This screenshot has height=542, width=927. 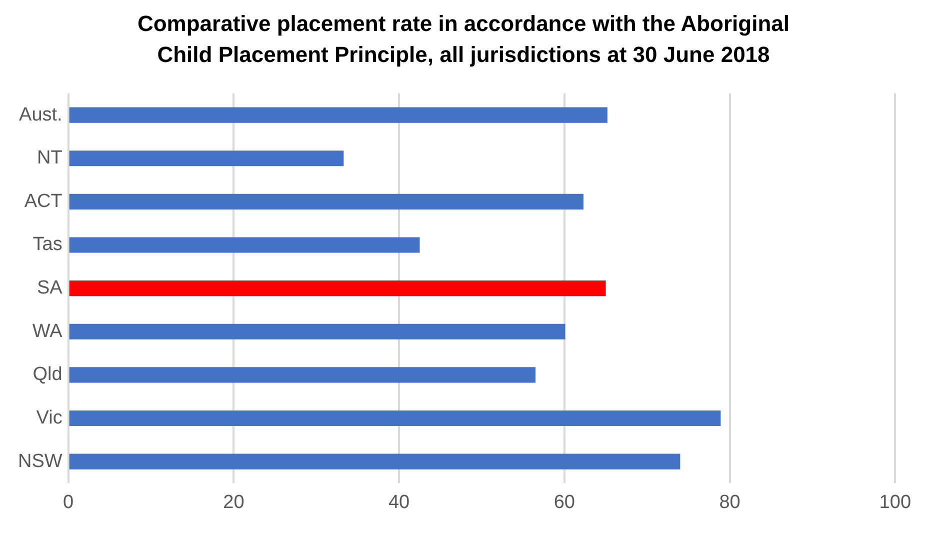 I want to click on y-tick-label: Qld, so click(x=47, y=375).